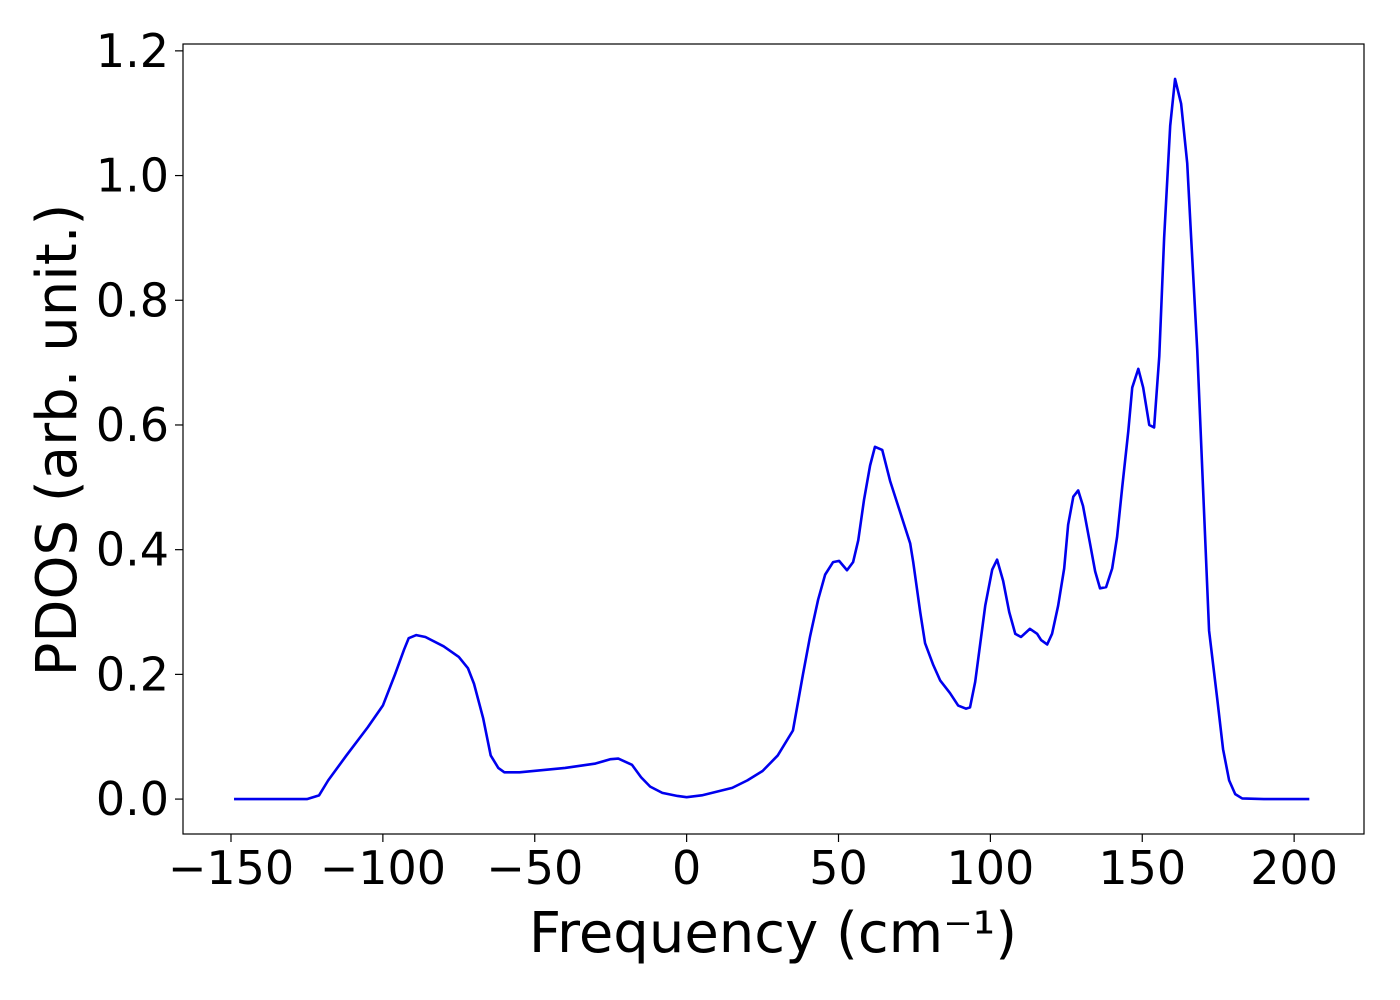  What do you see at coordinates (838, 868) in the screenshot?
I see `x-tick-label: 50` at bounding box center [838, 868].